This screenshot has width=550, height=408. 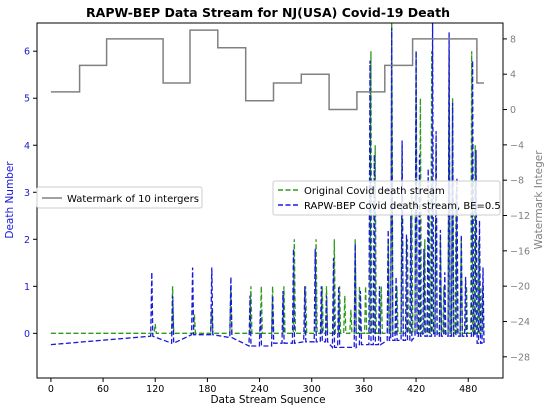 I want to click on legend-label-rapw: RAPW-BEP Covid death stream, BE=0.5, so click(x=402, y=206).